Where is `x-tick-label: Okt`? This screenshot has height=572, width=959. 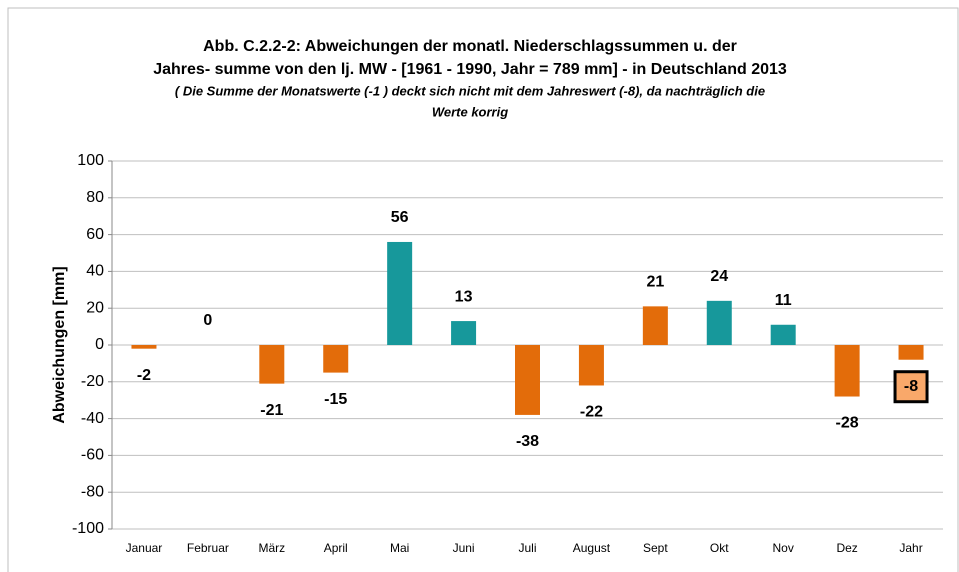 x-tick-label: Okt is located at coordinates (719, 548).